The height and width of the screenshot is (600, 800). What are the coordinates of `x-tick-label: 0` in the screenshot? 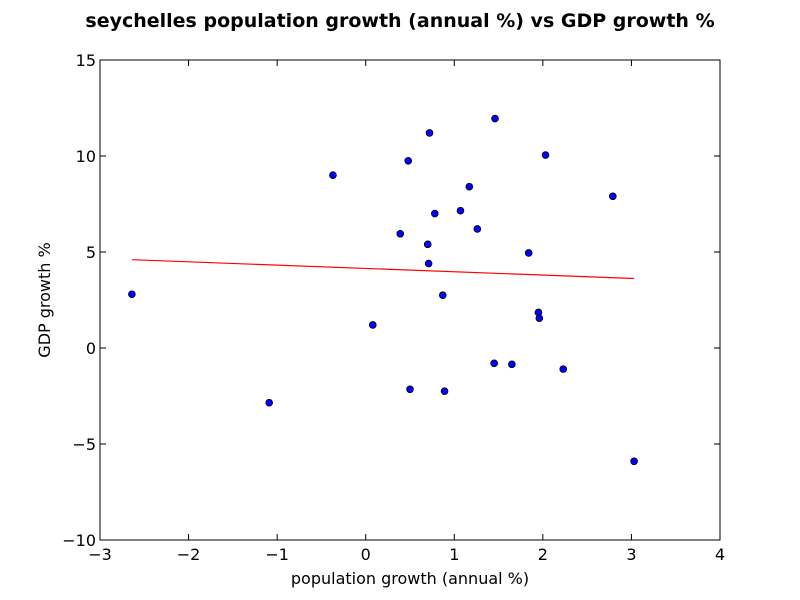 It's located at (366, 554).